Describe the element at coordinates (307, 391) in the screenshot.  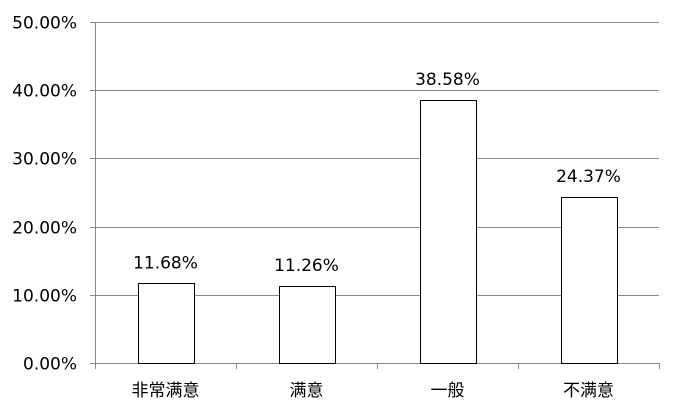
I see `x-category-label: 满意` at that location.